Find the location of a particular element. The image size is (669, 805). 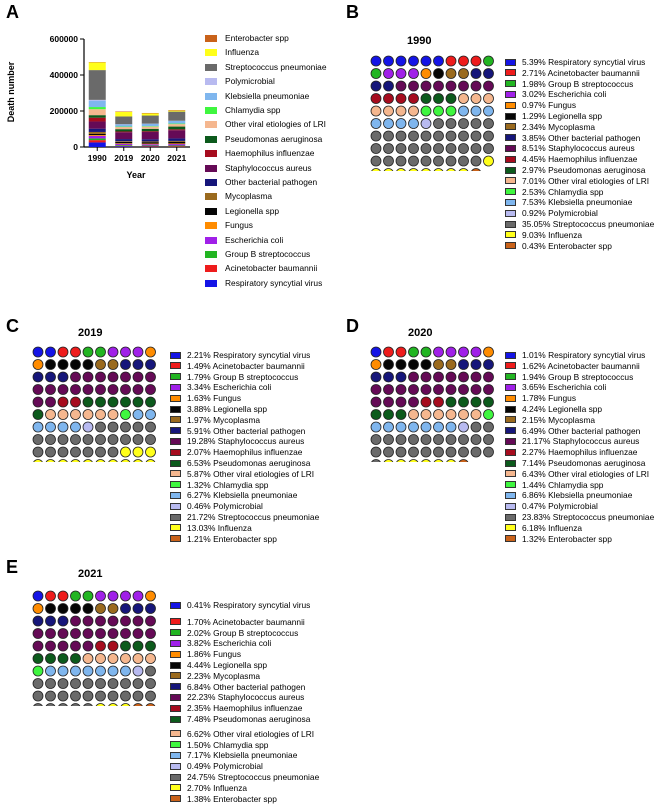

panel-letter-d: D is located at coordinates (352, 326).